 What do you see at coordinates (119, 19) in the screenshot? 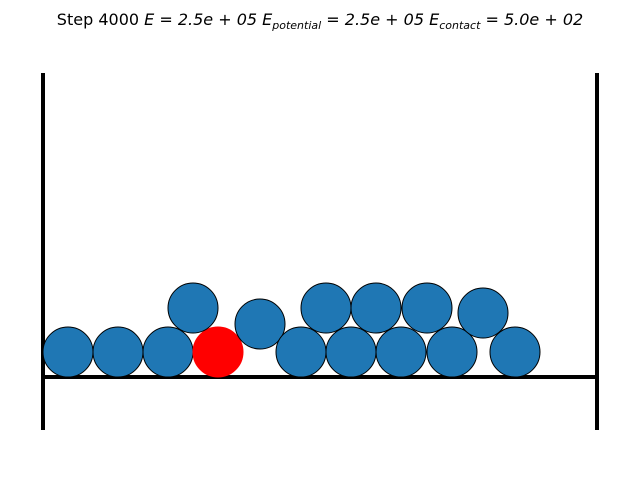
I see `step-value: 4000` at bounding box center [119, 19].